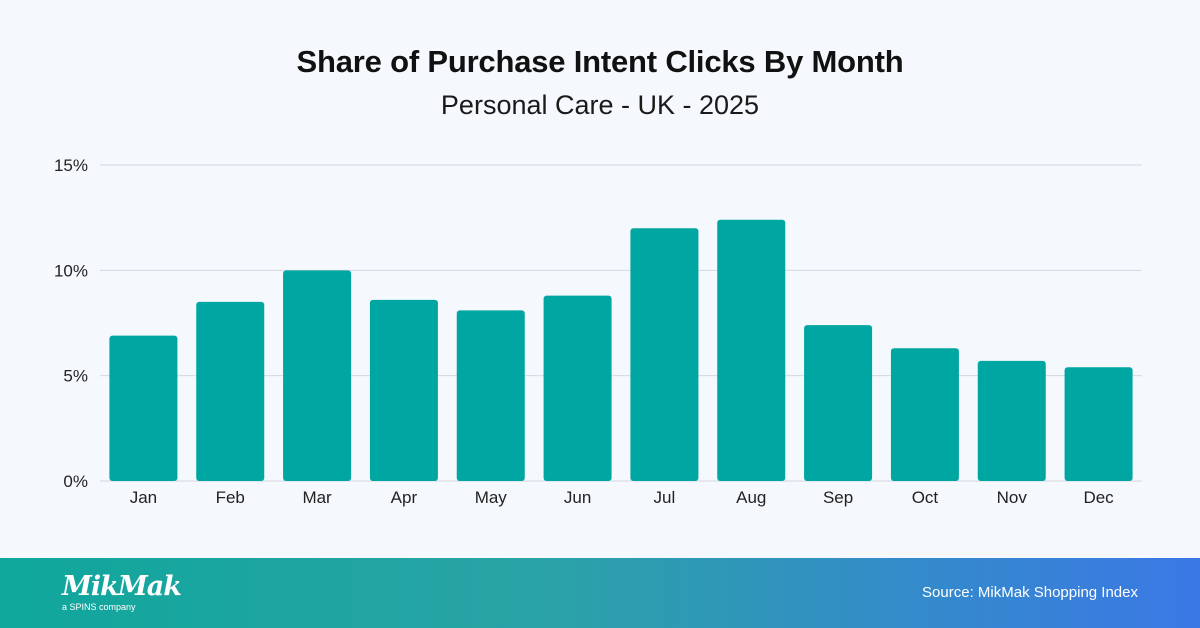 The height and width of the screenshot is (628, 1200). What do you see at coordinates (577, 497) in the screenshot?
I see `x-tick-label: Jun` at bounding box center [577, 497].